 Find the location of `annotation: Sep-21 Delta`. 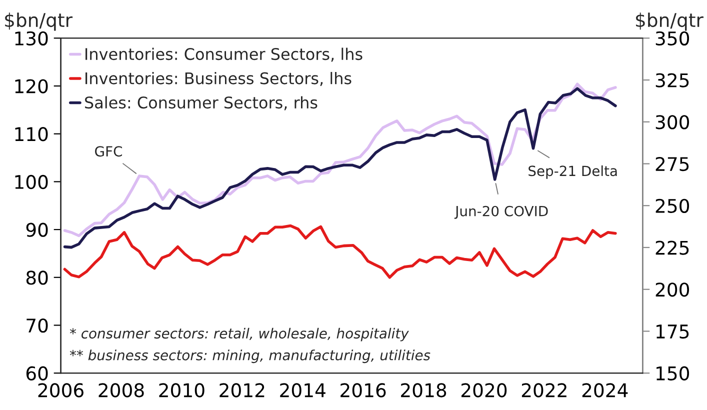

annotation: Sep-21 Delta is located at coordinates (572, 172).